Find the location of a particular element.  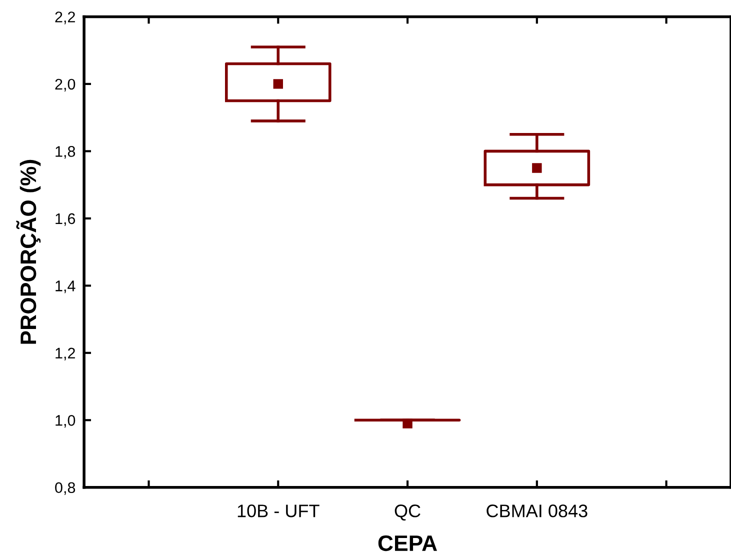

x-tick-label: QC is located at coordinates (407, 512).